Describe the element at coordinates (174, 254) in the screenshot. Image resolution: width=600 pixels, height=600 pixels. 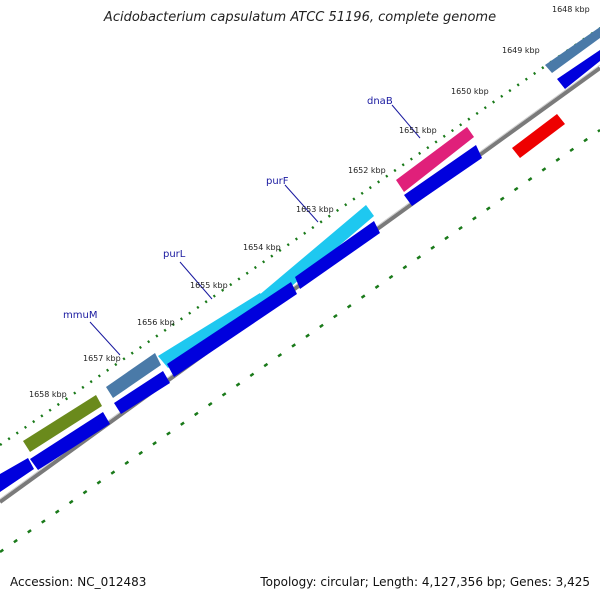
I see `gene-label-purL: purL` at that location.